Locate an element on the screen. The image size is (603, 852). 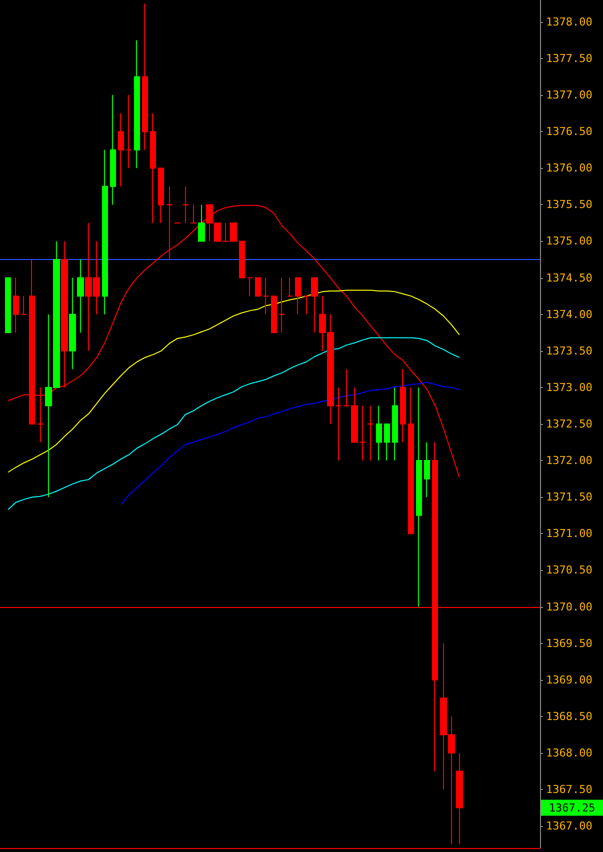
y-tick-label: 1374.50 is located at coordinates (569, 277).